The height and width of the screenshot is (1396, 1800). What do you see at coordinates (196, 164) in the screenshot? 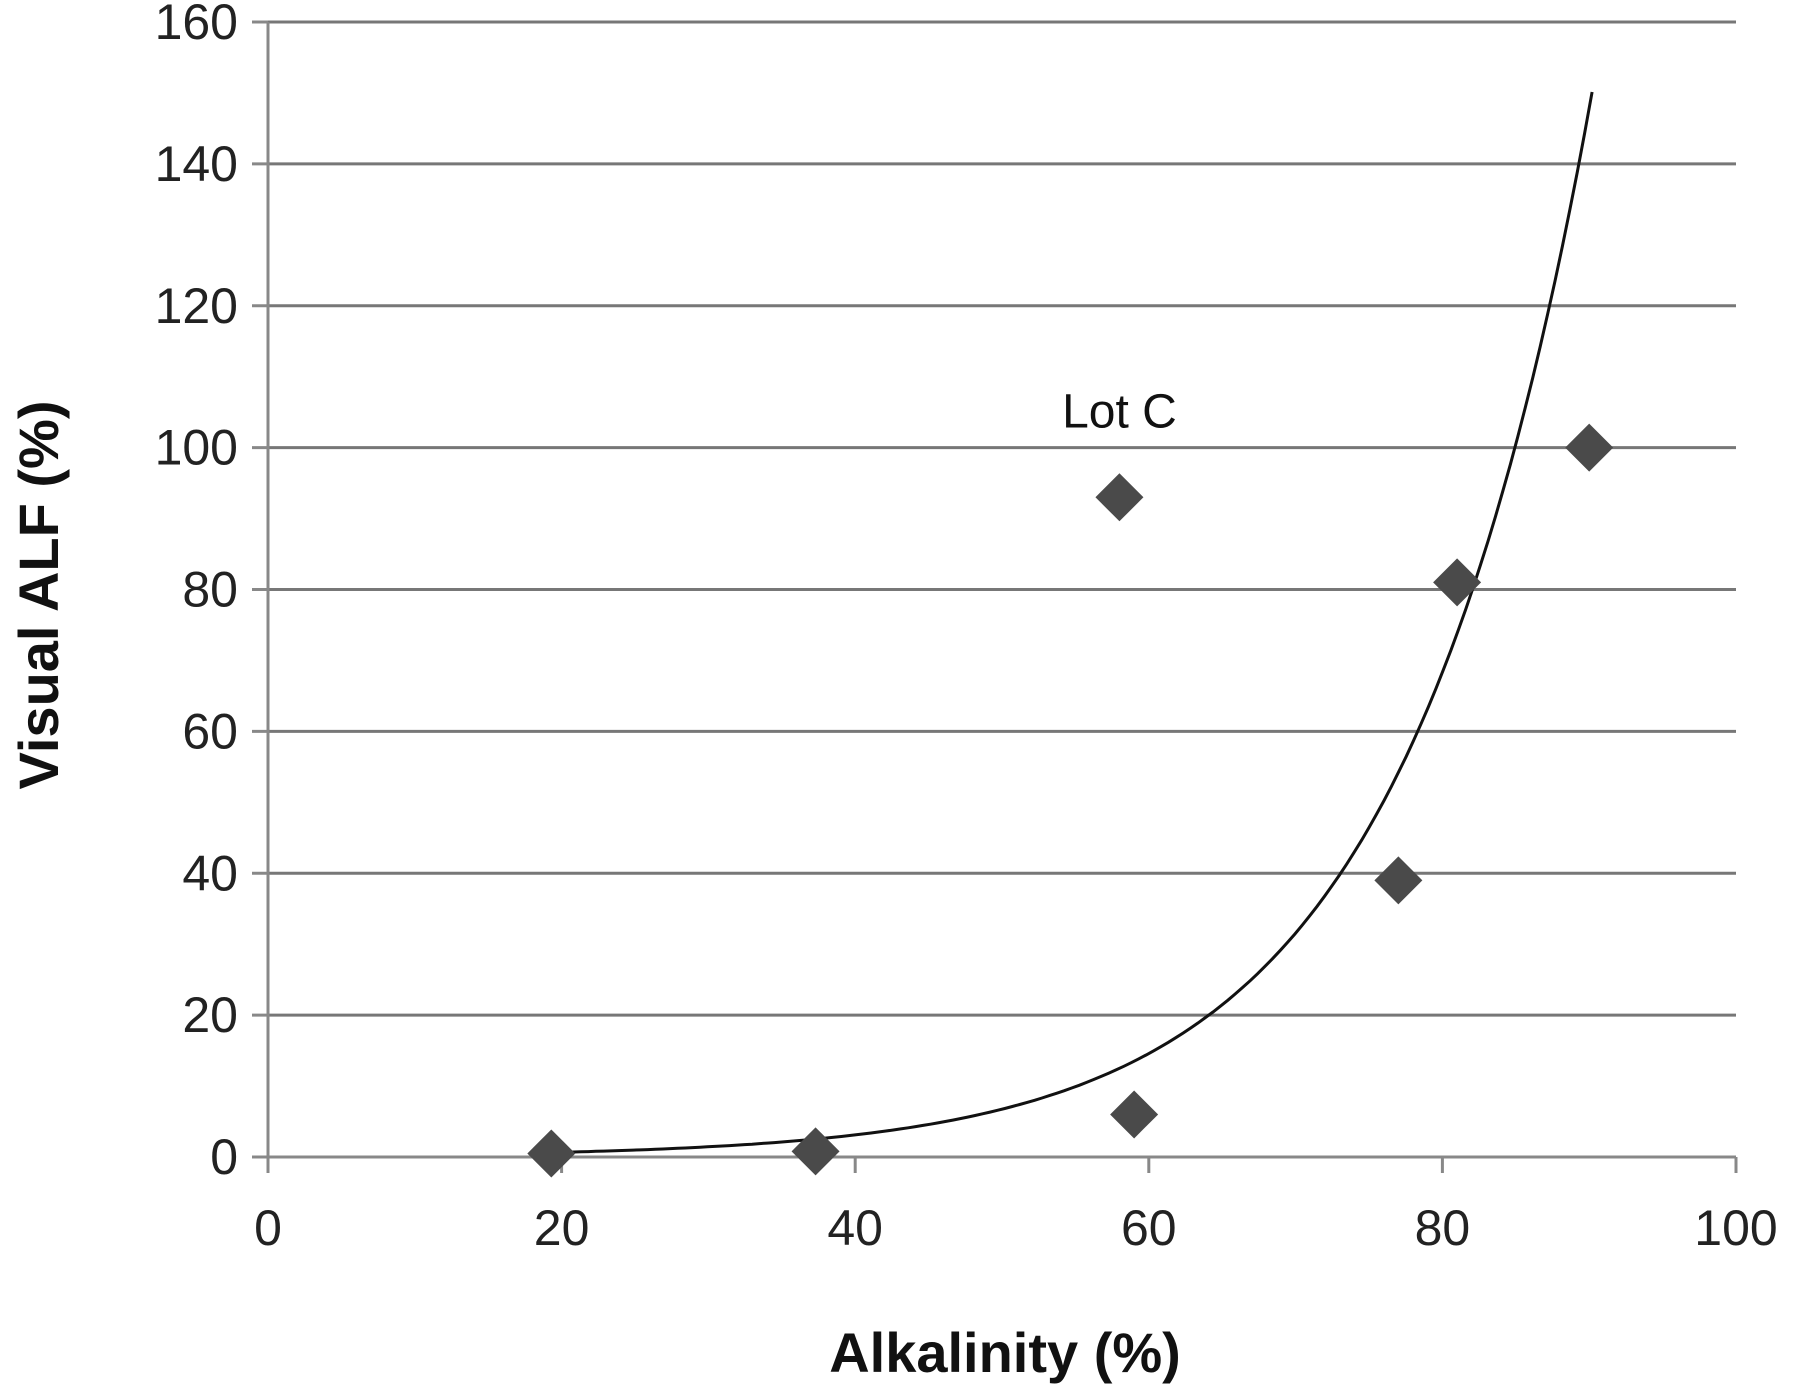
I see `y-tick-label: 140` at bounding box center [196, 164].